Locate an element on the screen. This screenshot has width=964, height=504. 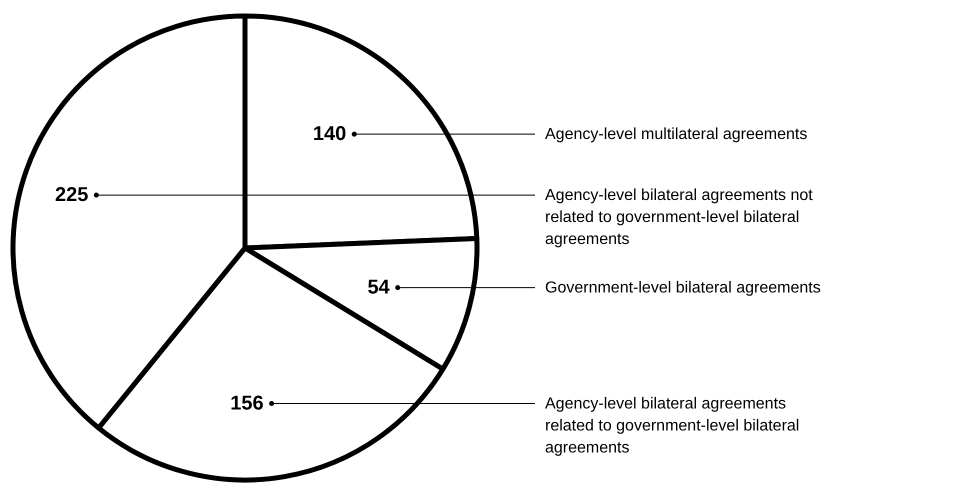
data-label: 54 is located at coordinates (379, 287).